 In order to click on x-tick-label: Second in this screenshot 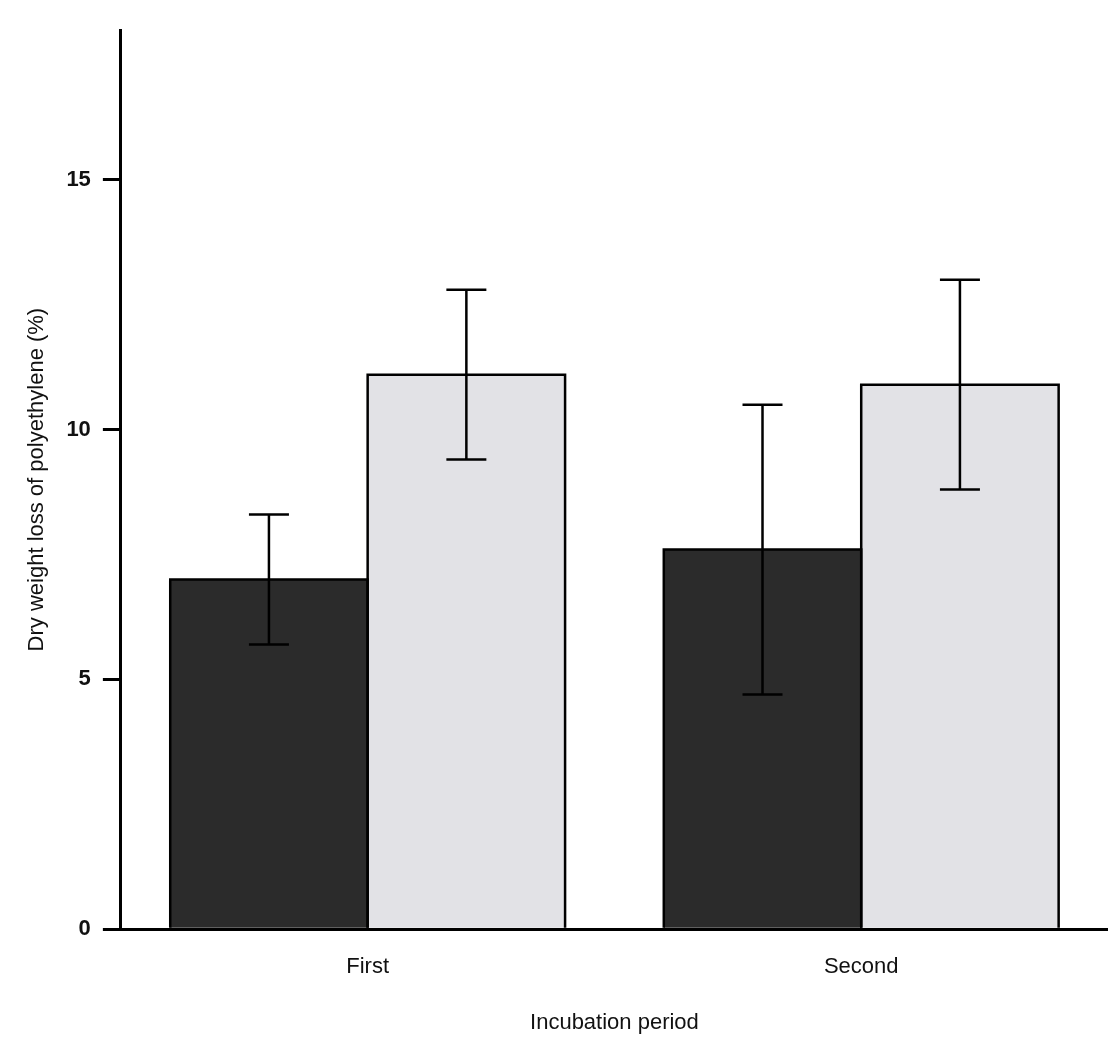, I will do `click(861, 966)`.